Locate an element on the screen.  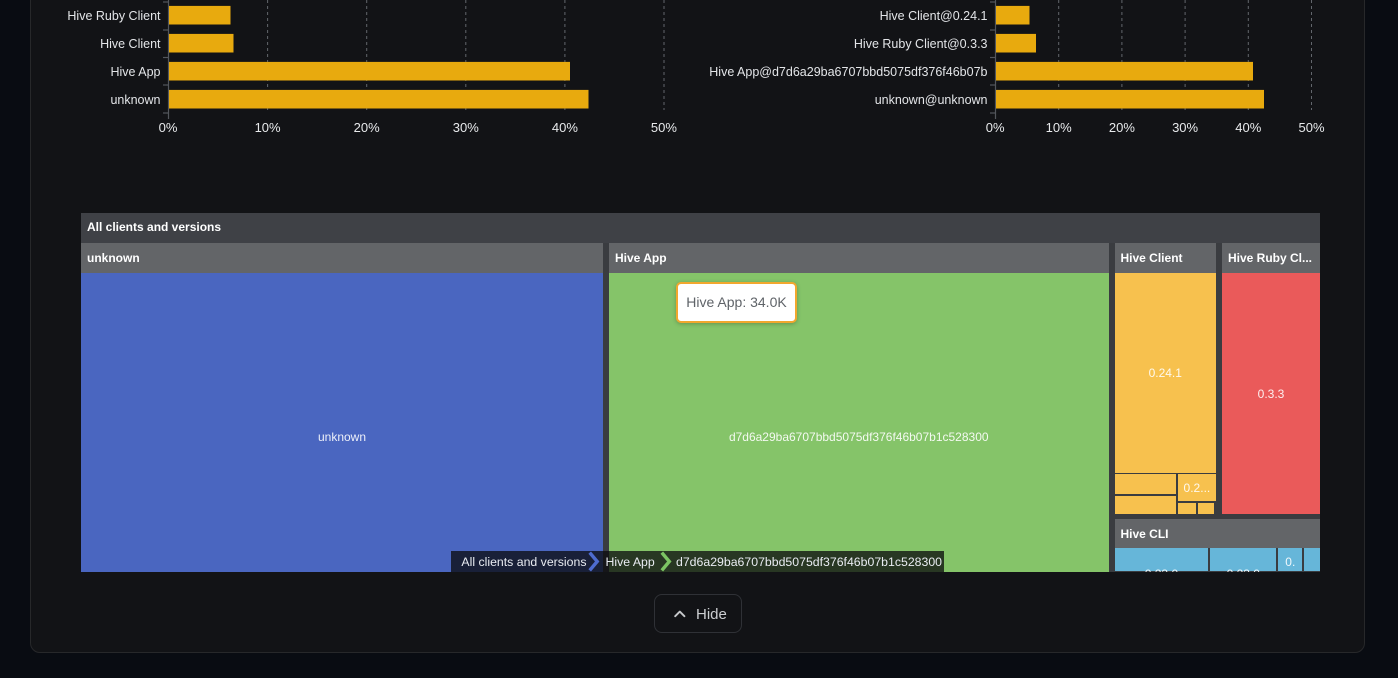
svg-text: Hive Client is located at coordinates (130, 44).